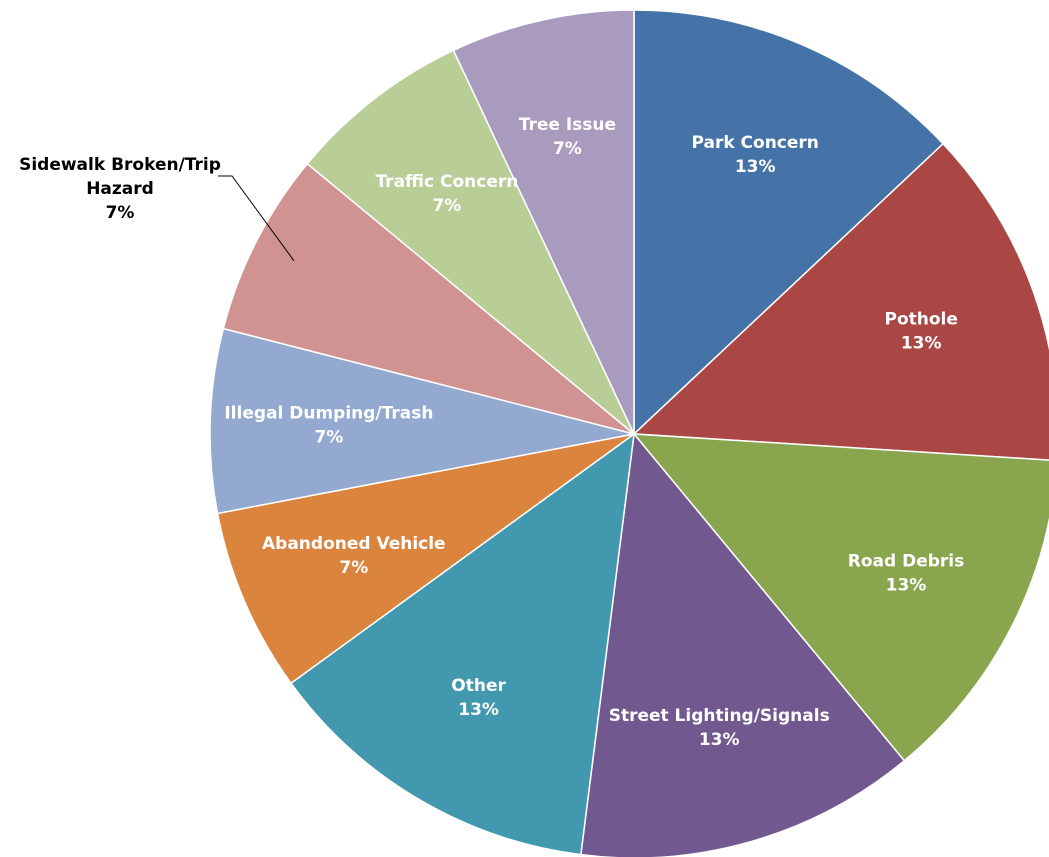 This screenshot has height=857, width=1049. Describe the element at coordinates (840, 301) in the screenshot. I see `pie-slice-pothole` at that location.